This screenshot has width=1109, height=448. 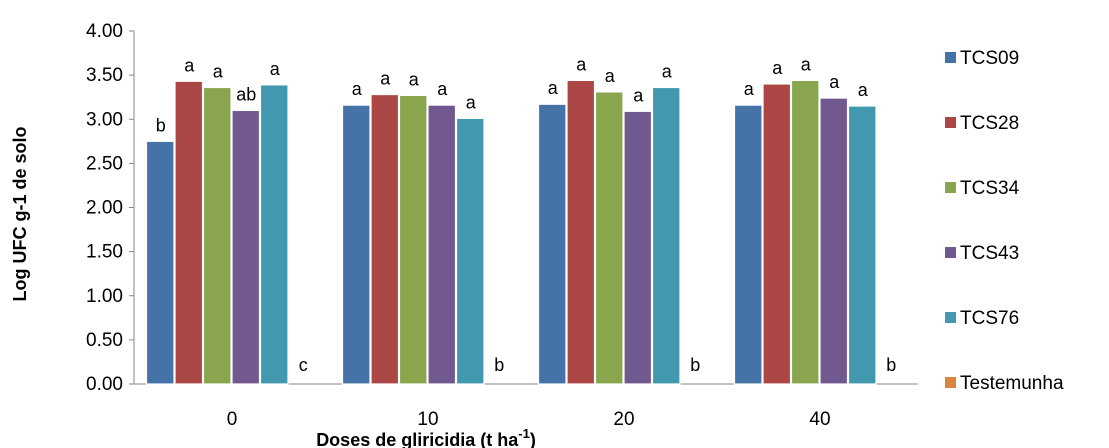 What do you see at coordinates (104, 384) in the screenshot?
I see `y-tick-label: 0.00` at bounding box center [104, 384].